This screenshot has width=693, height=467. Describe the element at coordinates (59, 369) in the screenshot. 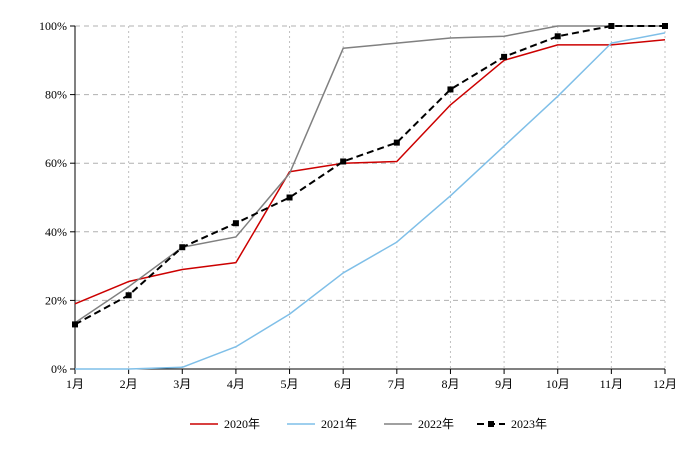

I see `y-tick-label: 0%` at that location.